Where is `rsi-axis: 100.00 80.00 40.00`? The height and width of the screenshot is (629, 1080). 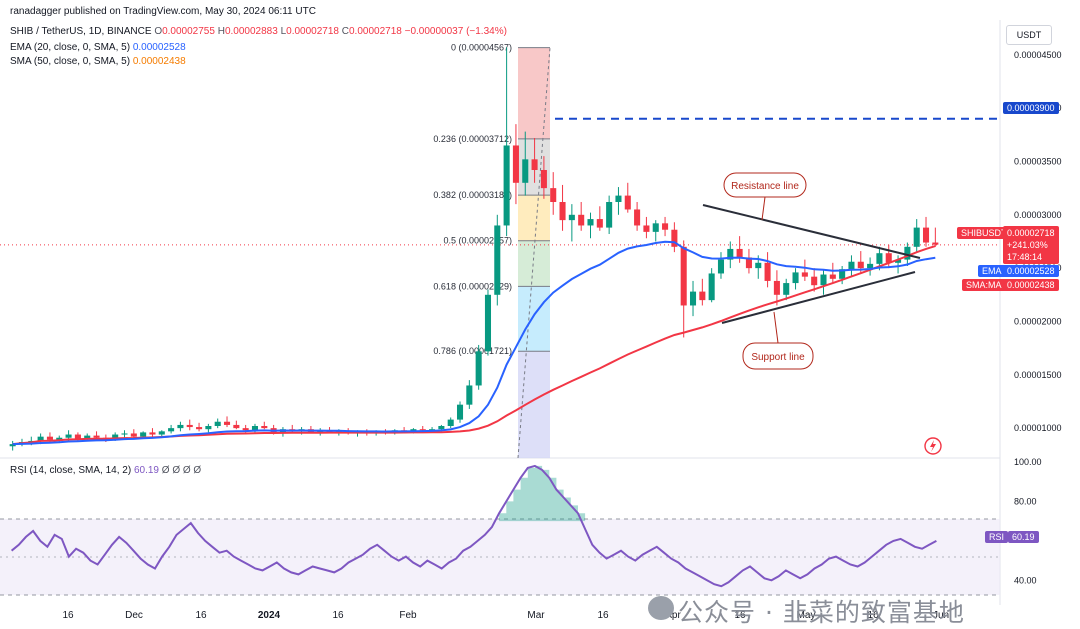
rsi-axis: 100.00 80.00 40.00 is located at coordinates (1028, 521).